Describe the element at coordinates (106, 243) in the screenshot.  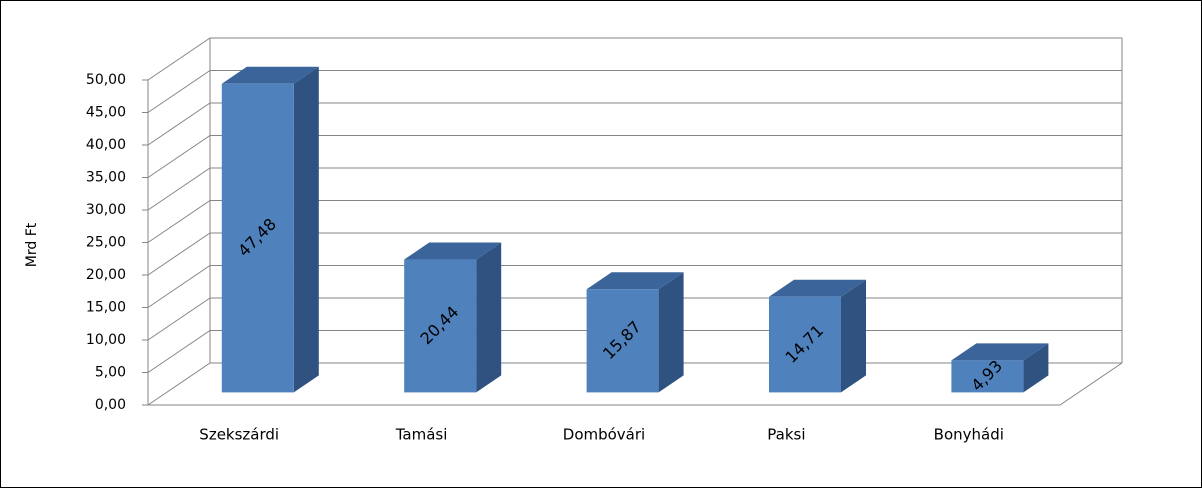
I see `y-tick-label: 25,00` at that location.